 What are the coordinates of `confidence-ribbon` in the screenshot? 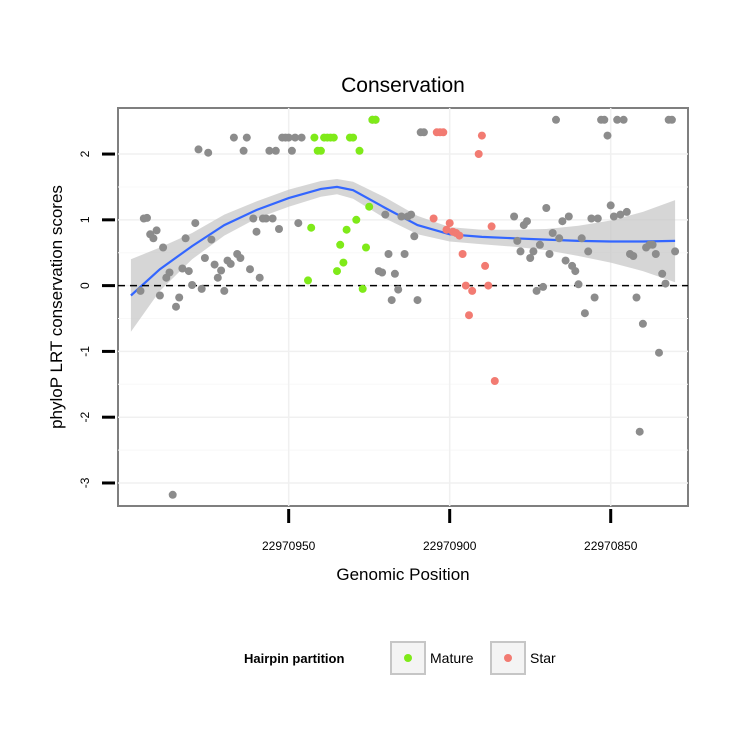 It's located at (403, 255).